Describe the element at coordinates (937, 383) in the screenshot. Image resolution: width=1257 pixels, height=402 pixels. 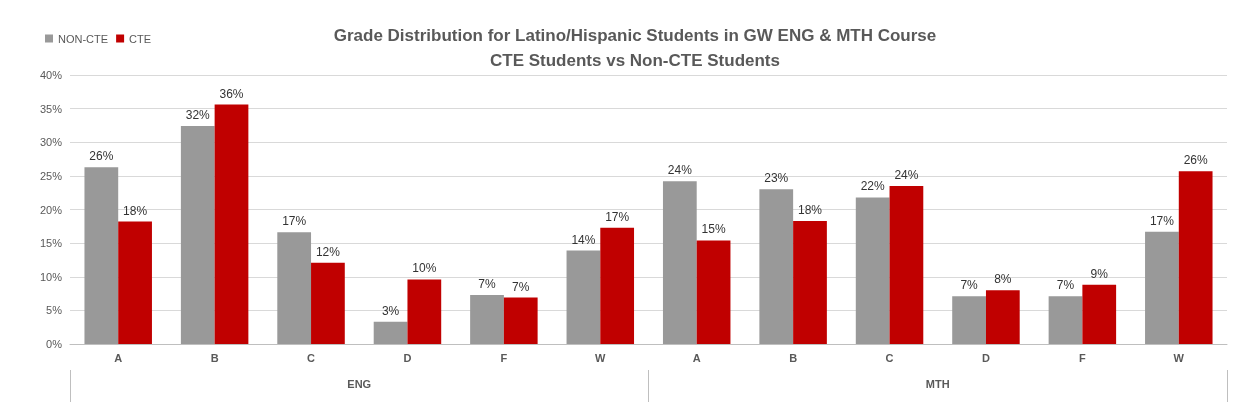
I see `text: MTH` at that location.